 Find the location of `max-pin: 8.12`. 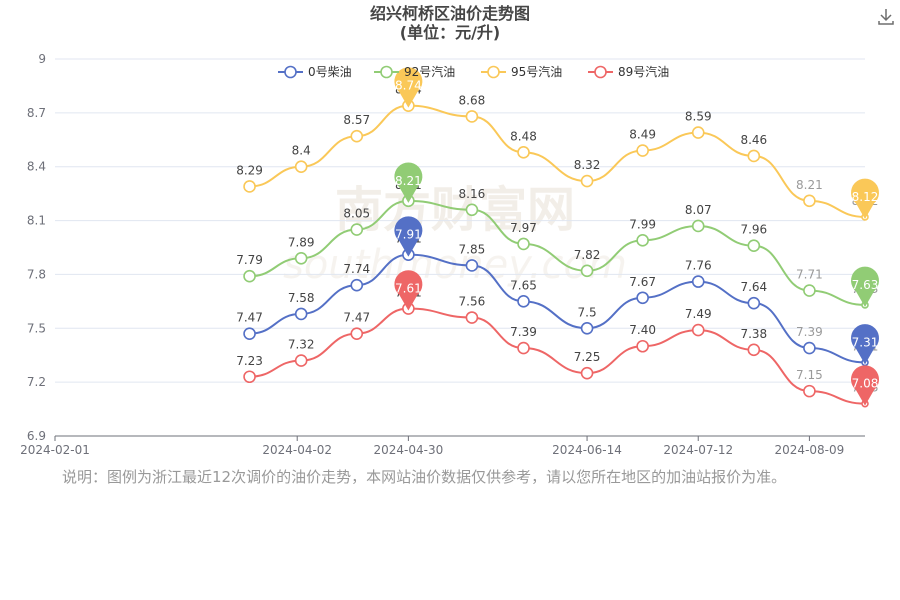

max-pin: 8.12 is located at coordinates (865, 198).